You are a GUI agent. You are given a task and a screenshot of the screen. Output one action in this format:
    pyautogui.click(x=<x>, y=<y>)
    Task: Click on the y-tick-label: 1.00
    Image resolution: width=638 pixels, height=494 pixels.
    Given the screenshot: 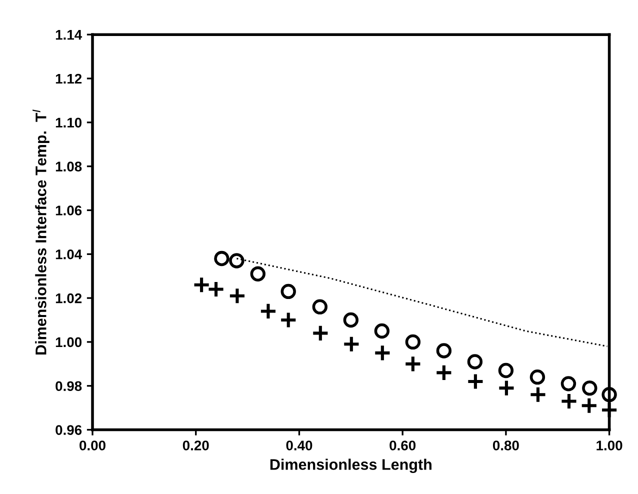 What is the action you would take?
    pyautogui.click(x=69, y=342)
    